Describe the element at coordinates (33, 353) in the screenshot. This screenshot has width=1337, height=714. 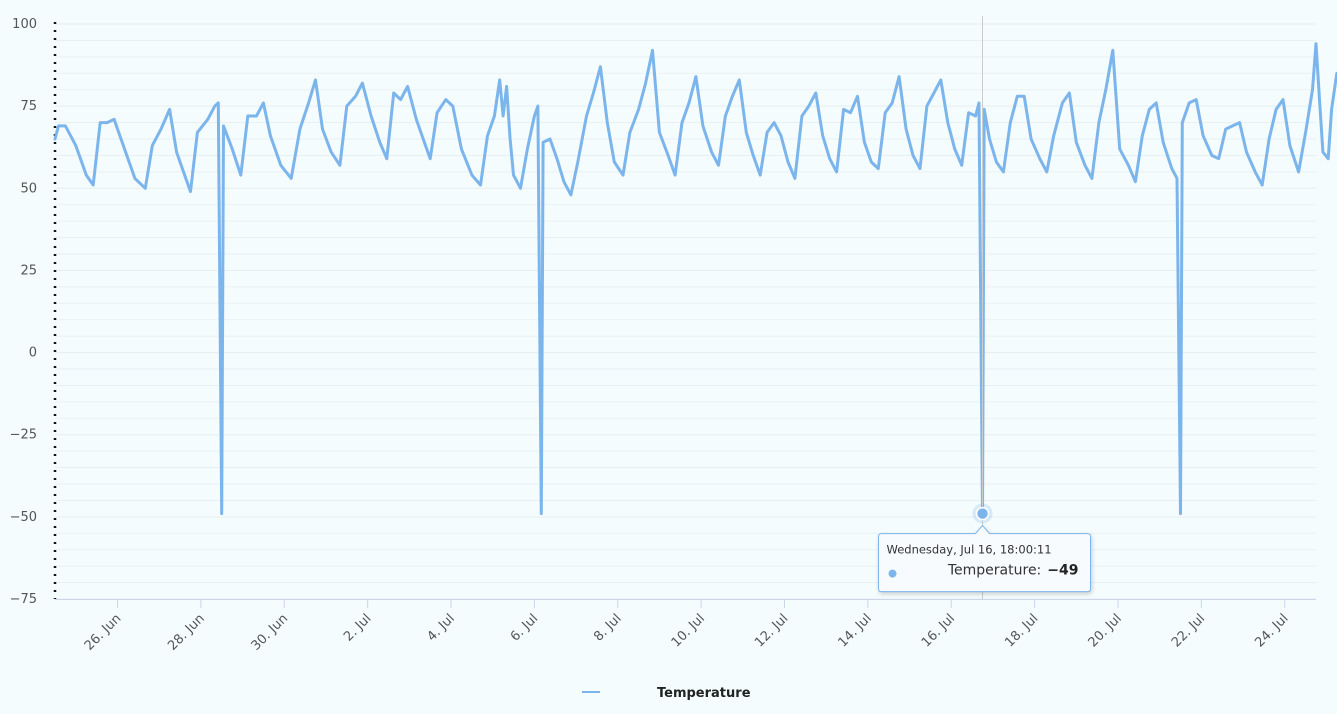
I see `y-tick-label: 0` at that location.